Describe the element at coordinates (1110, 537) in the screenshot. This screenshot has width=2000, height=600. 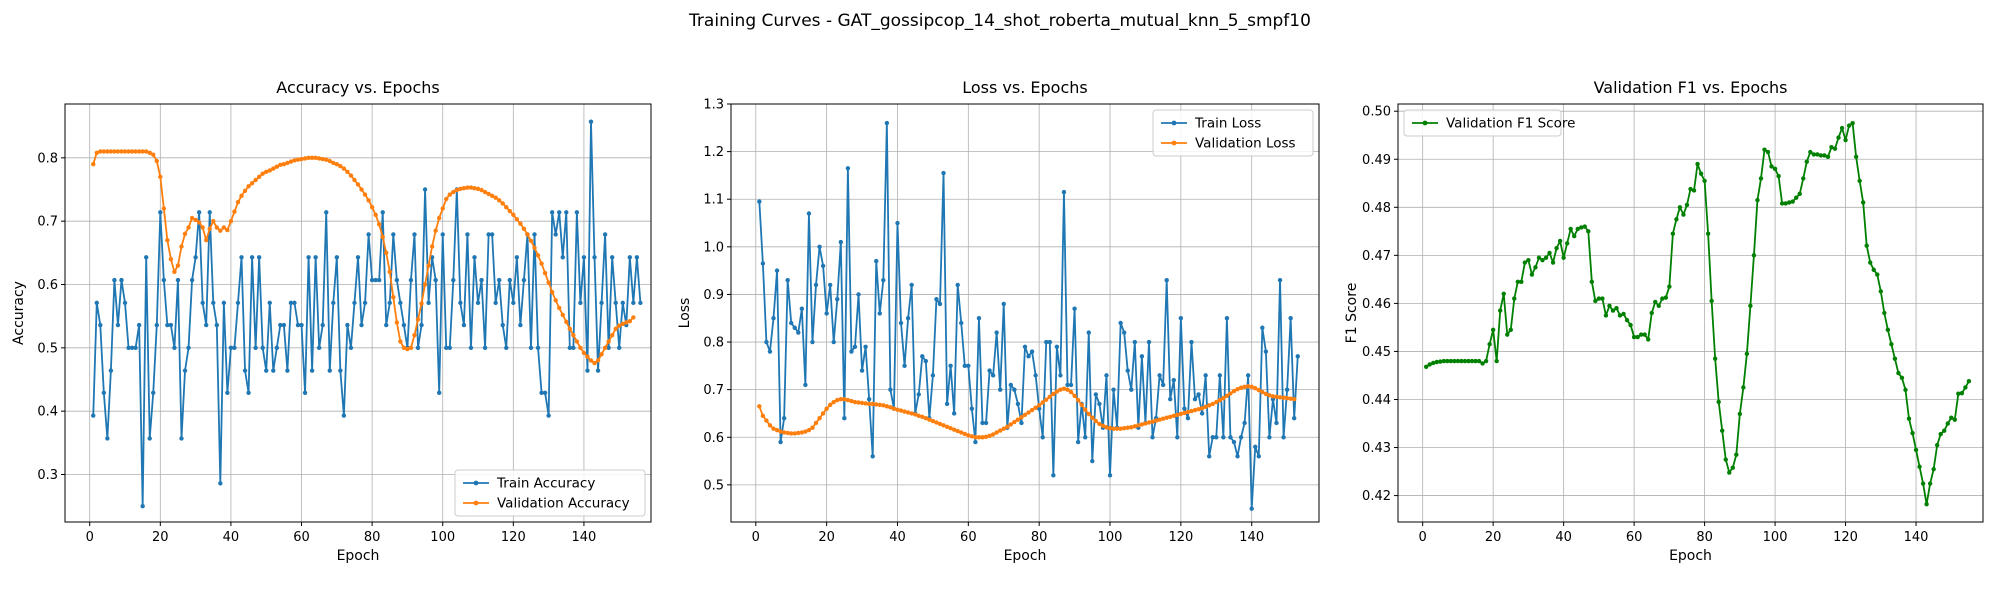
I see `x-tick-label: 100` at that location.